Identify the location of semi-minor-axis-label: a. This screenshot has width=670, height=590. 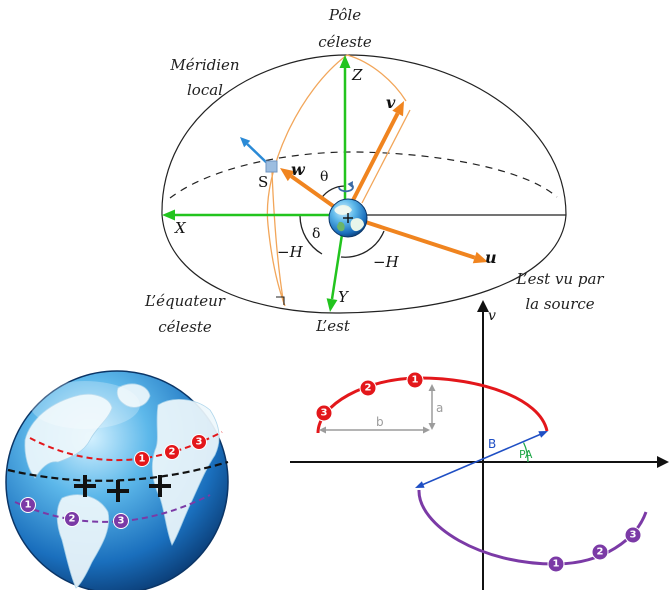
(439, 408).